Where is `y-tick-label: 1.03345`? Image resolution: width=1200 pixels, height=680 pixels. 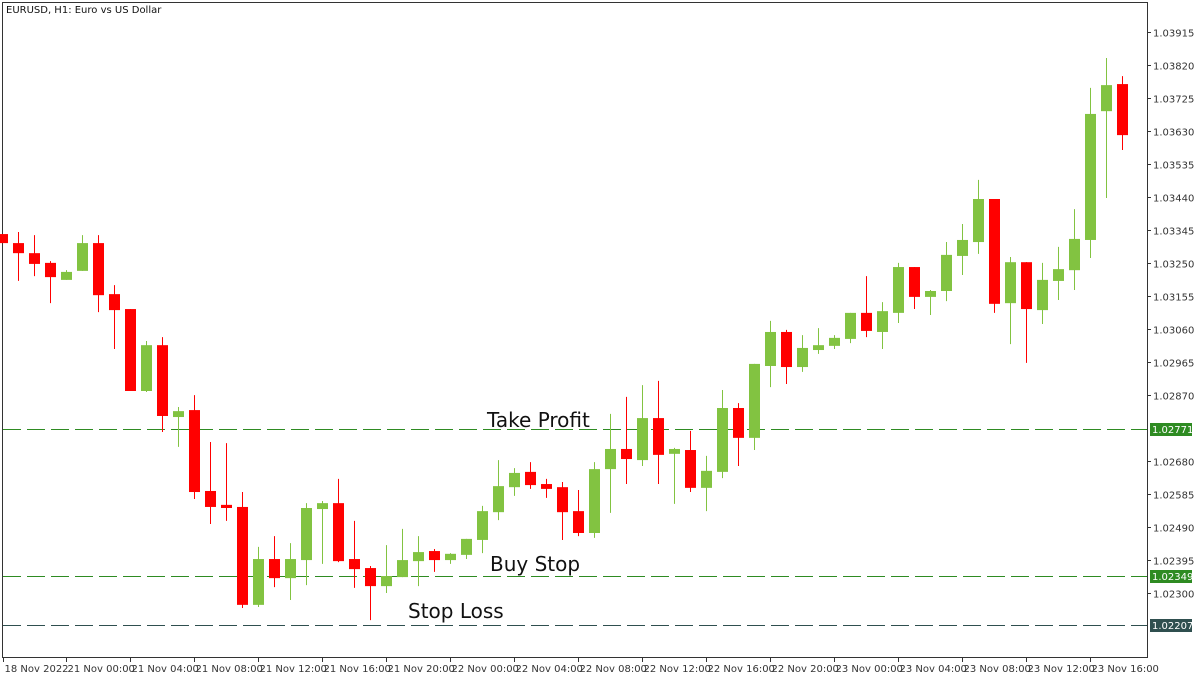 y-tick-label: 1.03345 is located at coordinates (1173, 232).